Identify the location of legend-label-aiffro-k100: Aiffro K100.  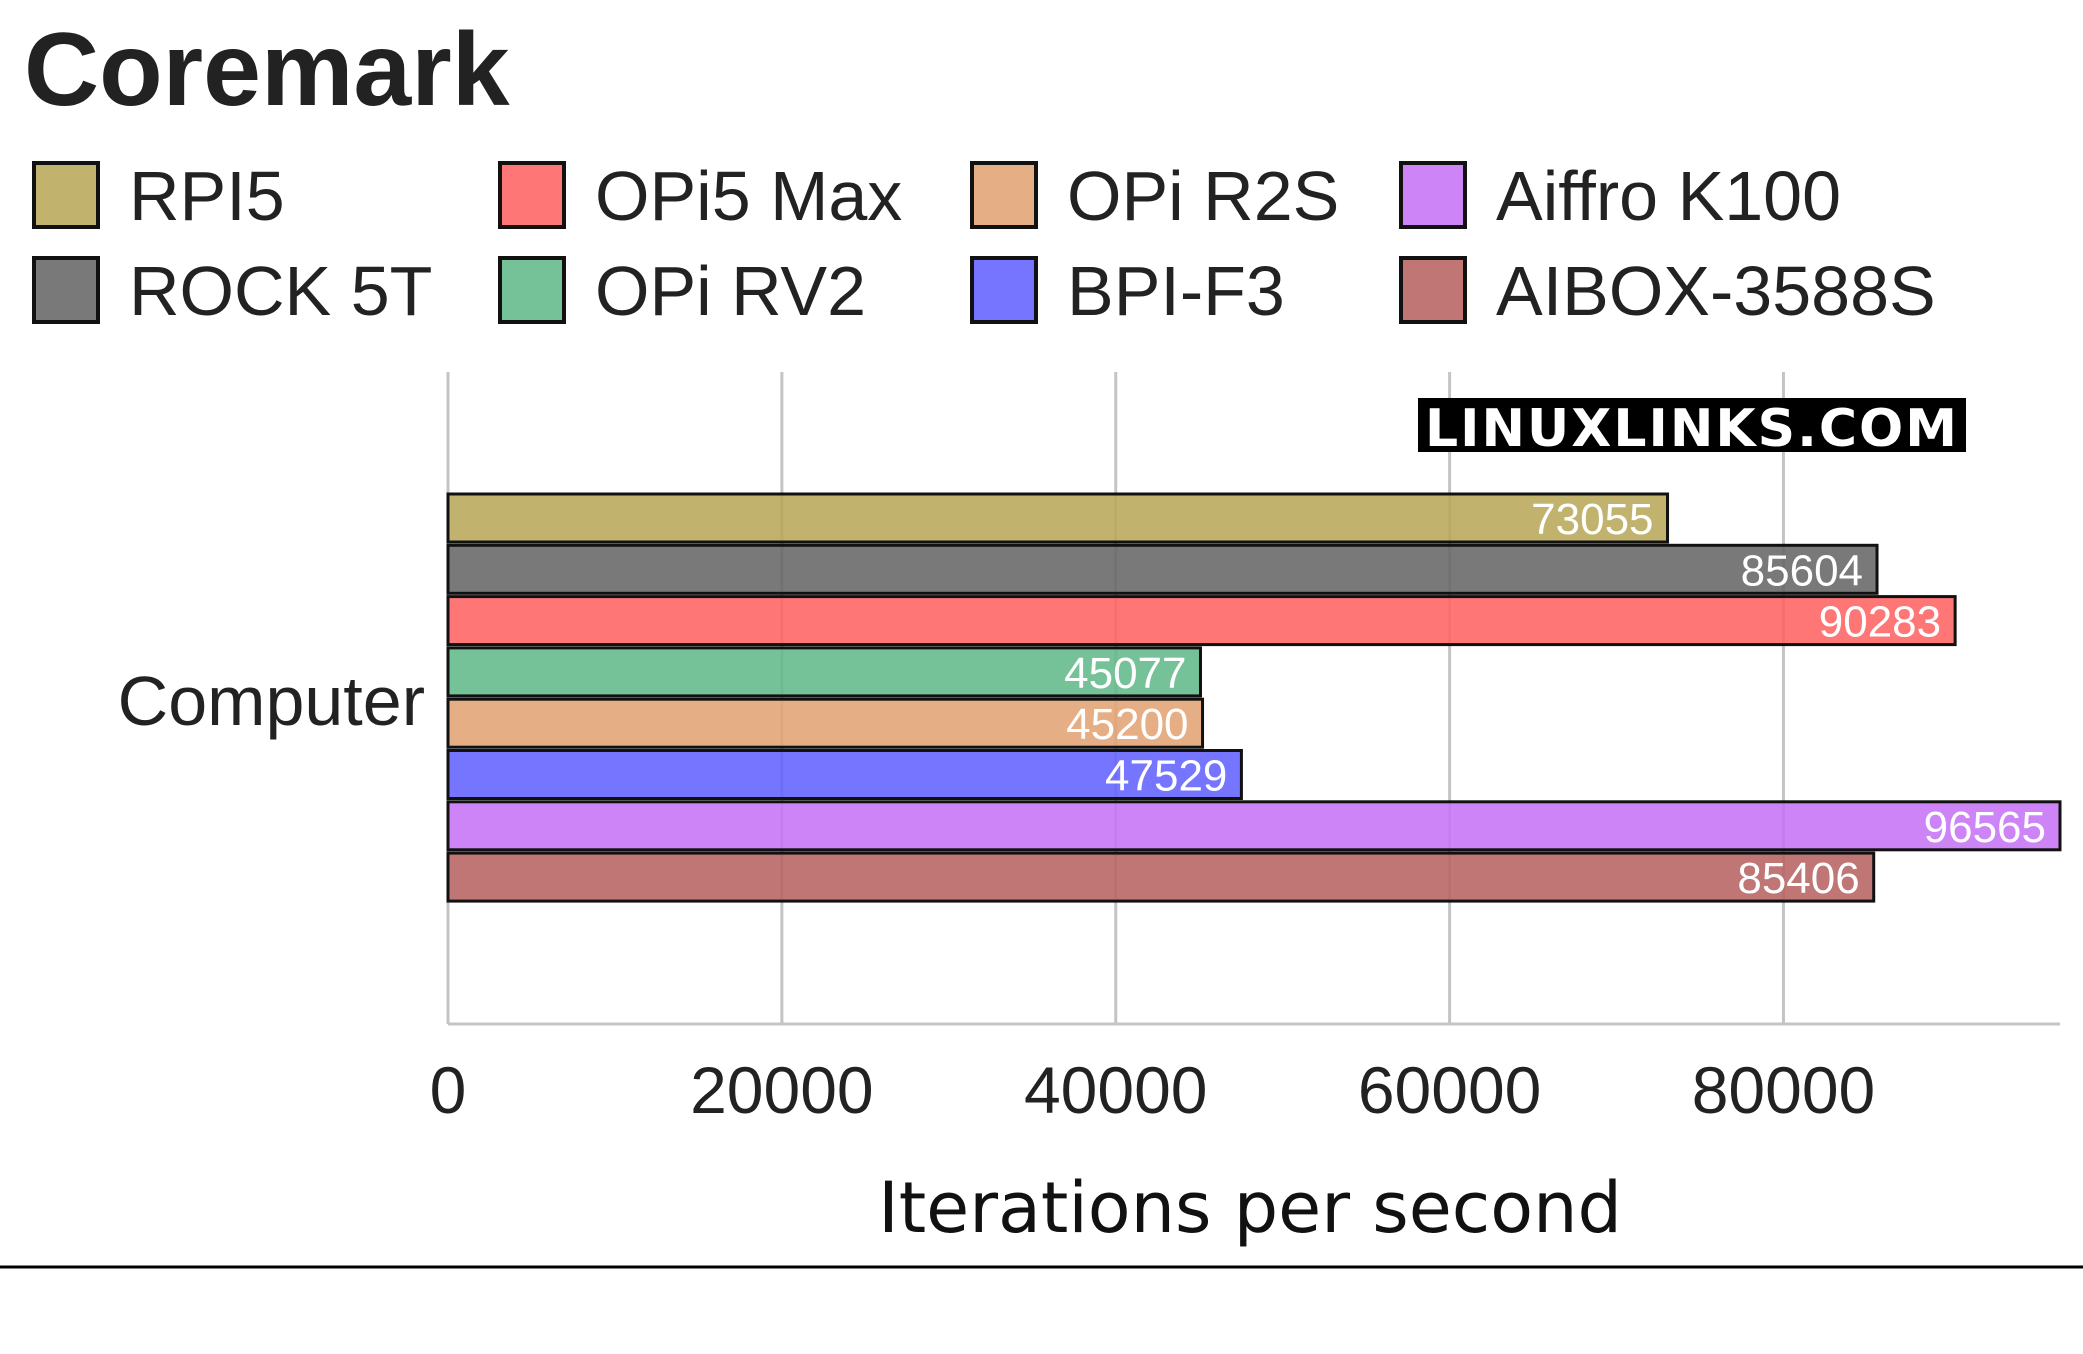
(1668, 196).